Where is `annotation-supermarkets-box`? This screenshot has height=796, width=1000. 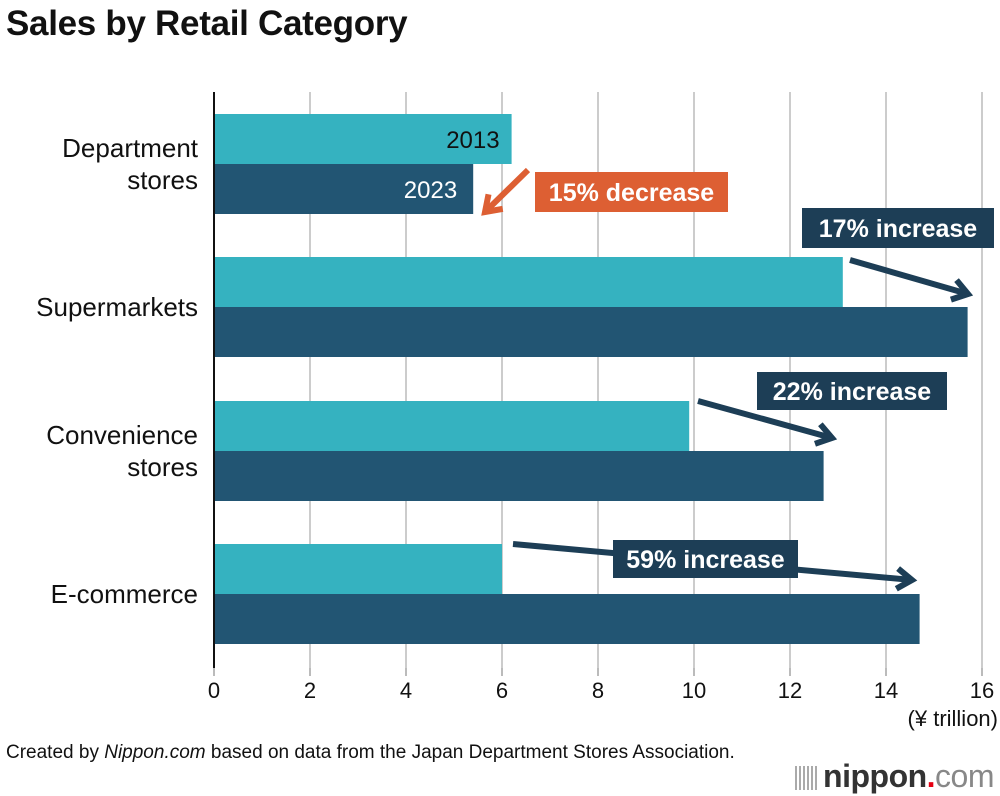
annotation-supermarkets-box is located at coordinates (898, 228).